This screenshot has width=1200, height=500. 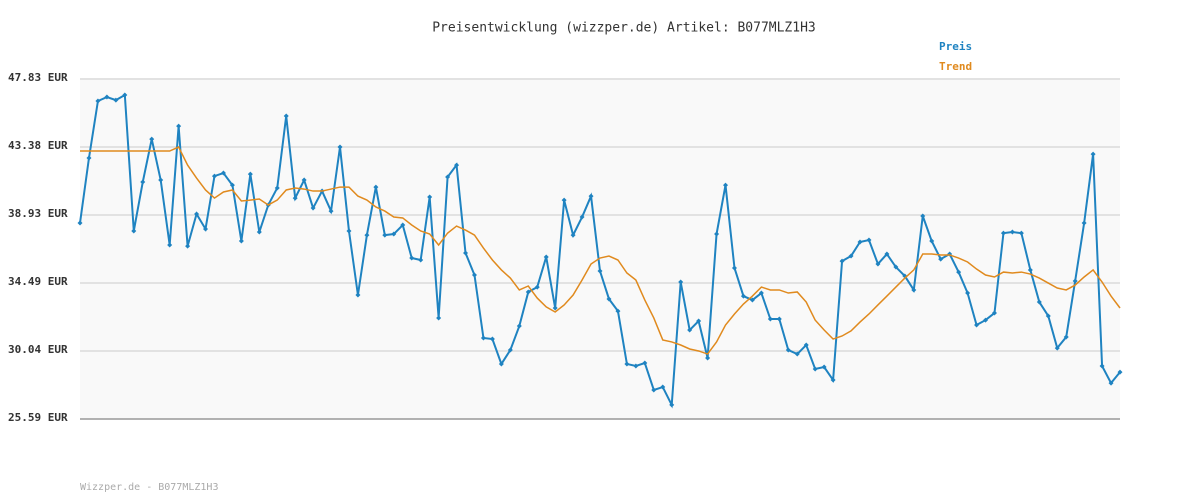 What do you see at coordinates (955, 66) in the screenshot?
I see `legend-label: Trend` at bounding box center [955, 66].